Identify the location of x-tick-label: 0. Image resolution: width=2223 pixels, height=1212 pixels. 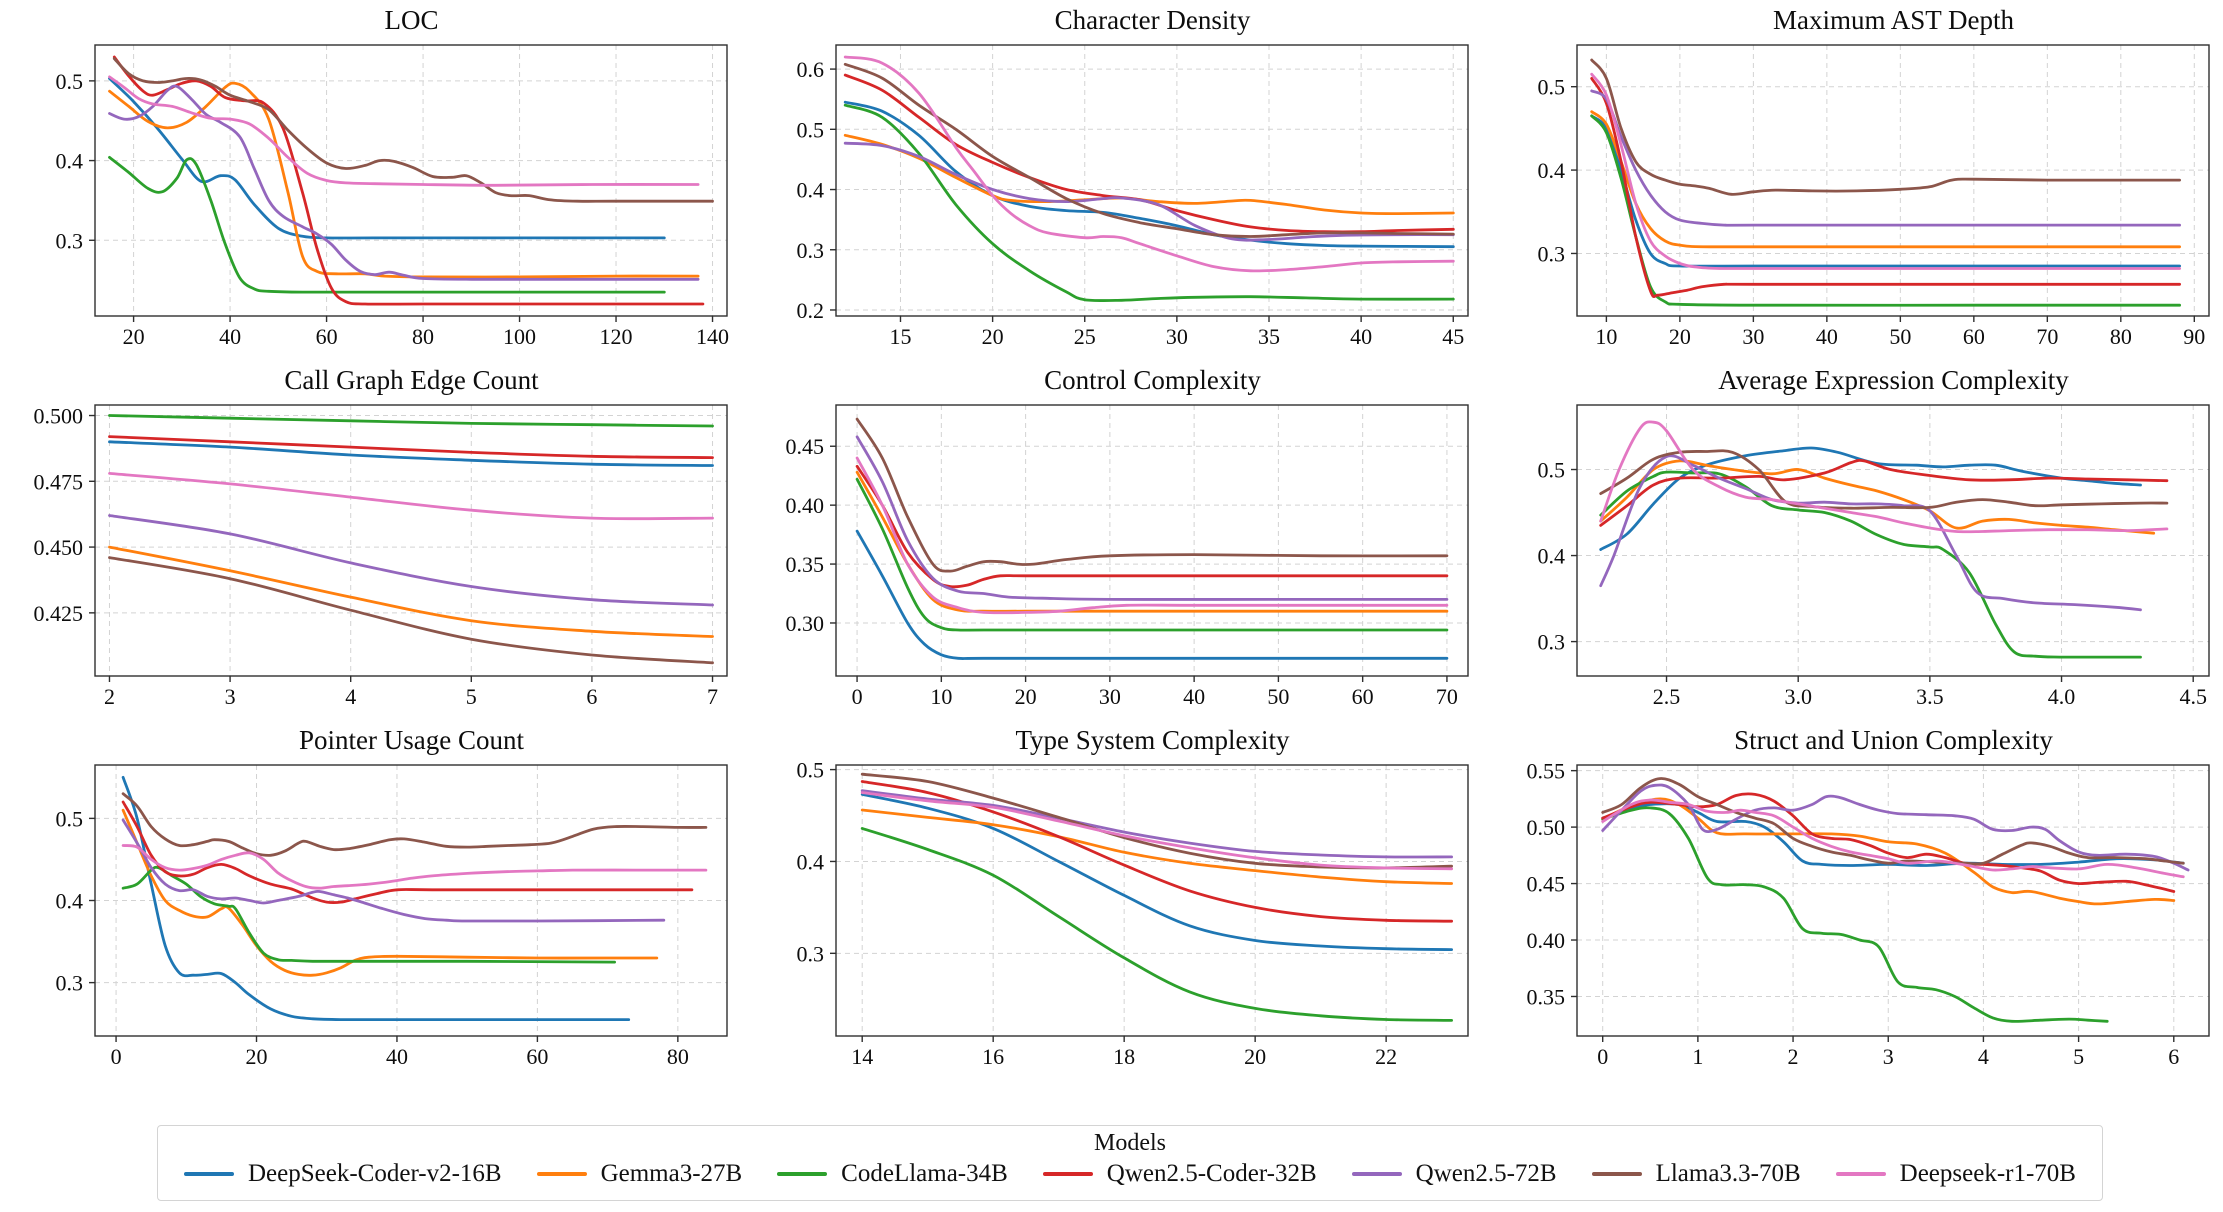
(1602, 1056).